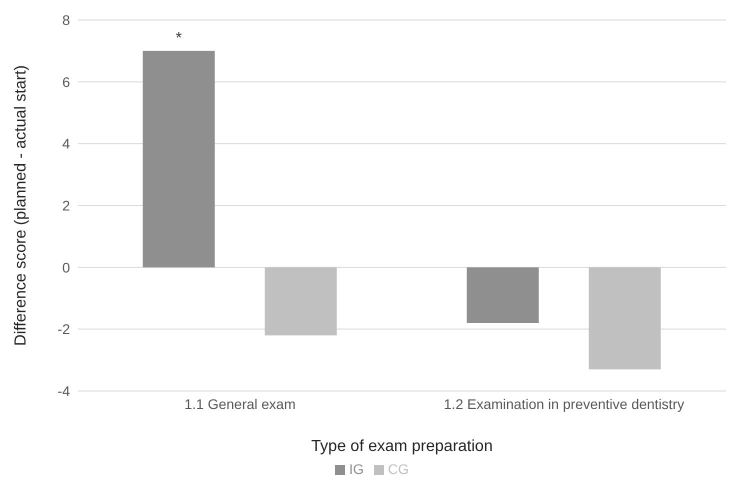 The width and height of the screenshot is (744, 495). What do you see at coordinates (66, 82) in the screenshot?
I see `y-tick-label: 6` at bounding box center [66, 82].